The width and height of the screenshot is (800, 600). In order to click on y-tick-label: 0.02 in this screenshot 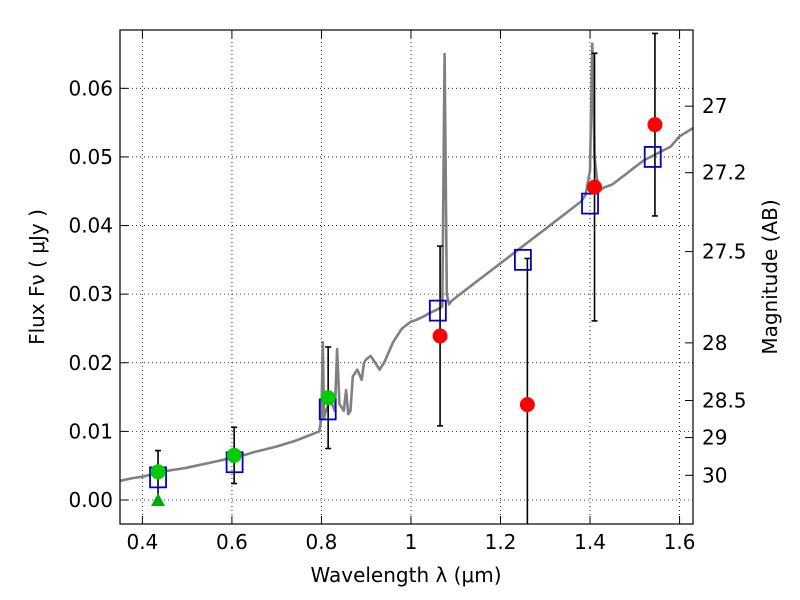, I will do `click(90, 363)`.